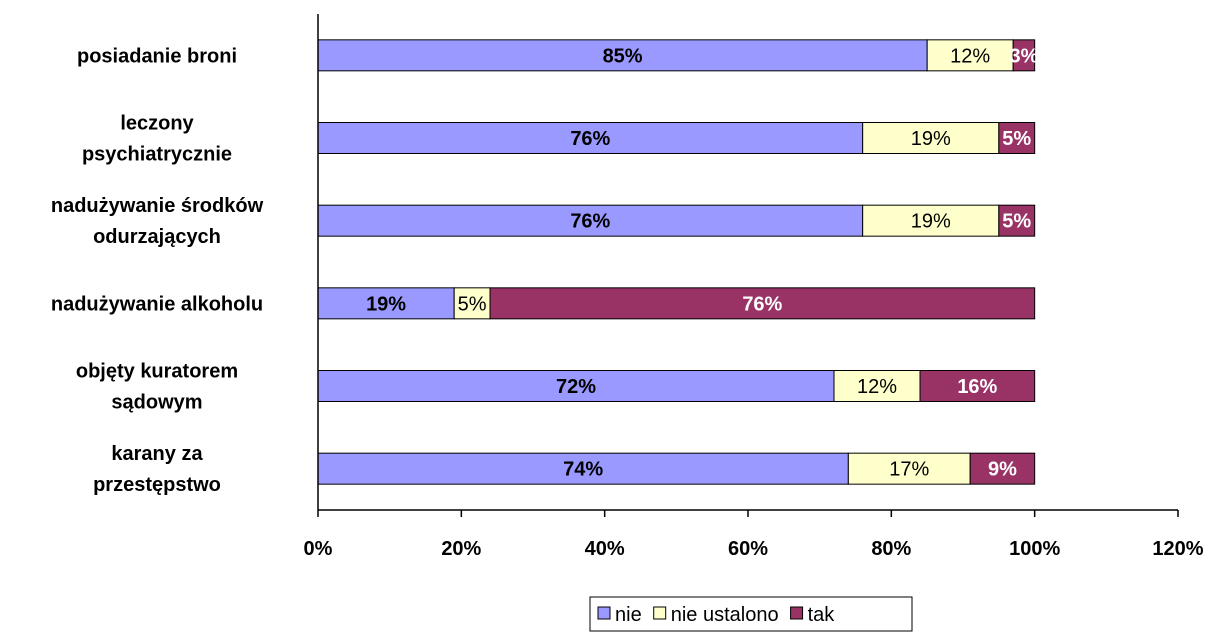 Image resolution: width=1215 pixels, height=635 pixels. What do you see at coordinates (157, 387) in the screenshot?
I see `category-label-4: objęty kuratorem sądowym` at bounding box center [157, 387].